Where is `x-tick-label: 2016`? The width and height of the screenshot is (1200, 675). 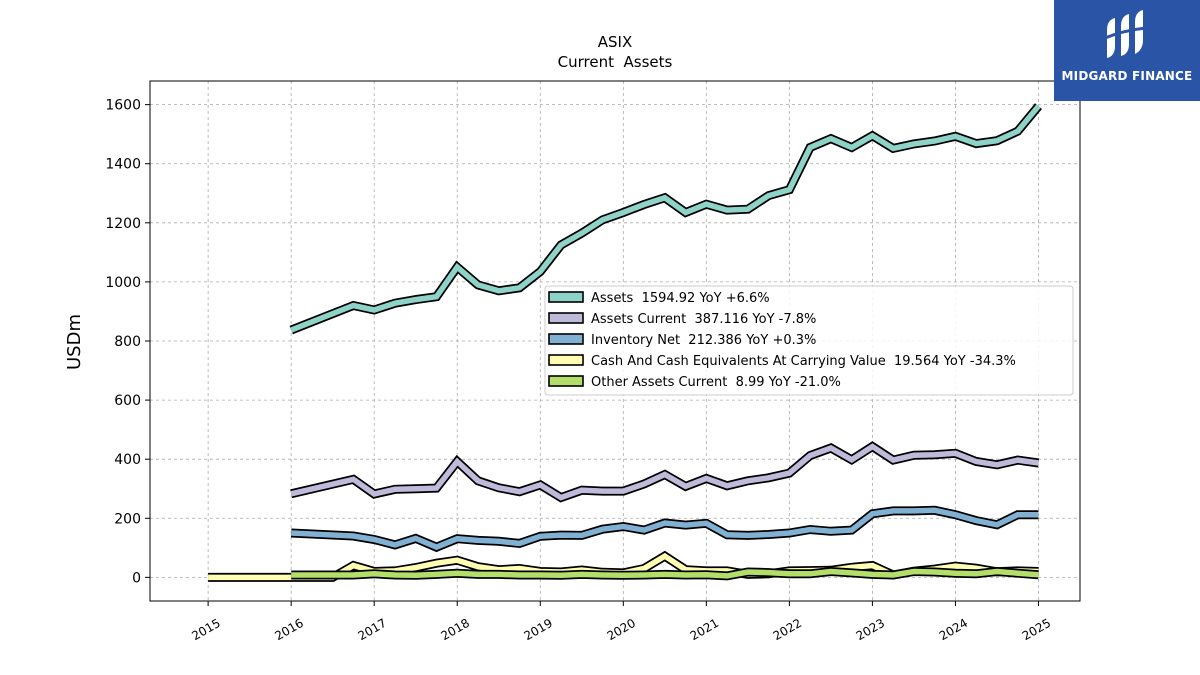
x-tick-label: 2016 is located at coordinates (288, 629).